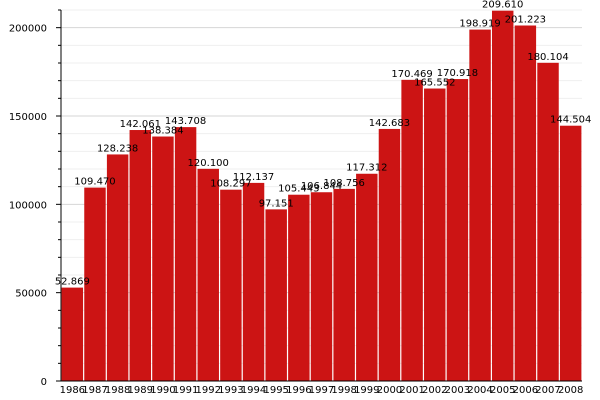 The image size is (600, 400). I want to click on y-tick-label: 150000, so click(28, 117).